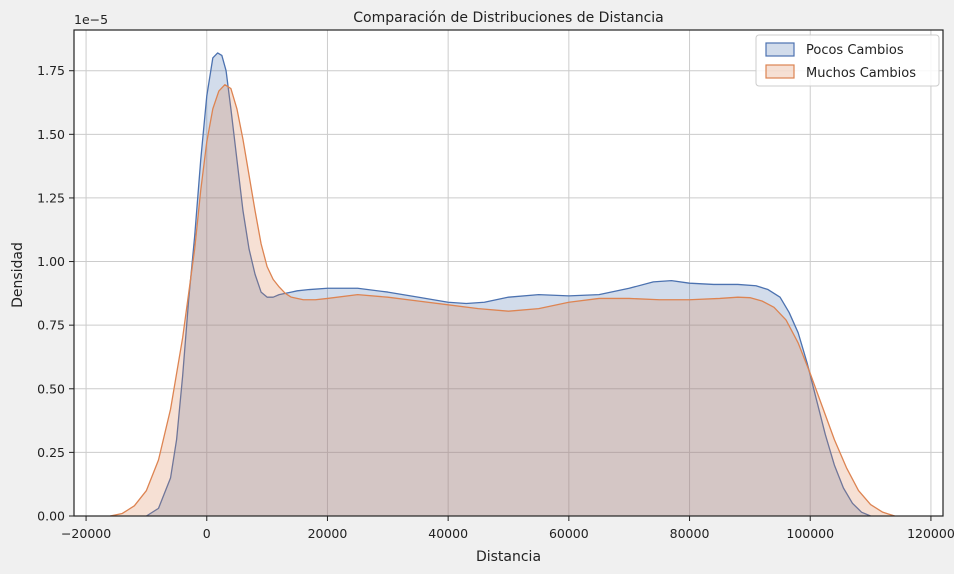 The image size is (954, 574). Describe the element at coordinates (55, 293) in the screenshot. I see `y-axis-ticks: 0.00 0.25 0.50 0.75 1.00 1.25 1.50 1.75` at that location.